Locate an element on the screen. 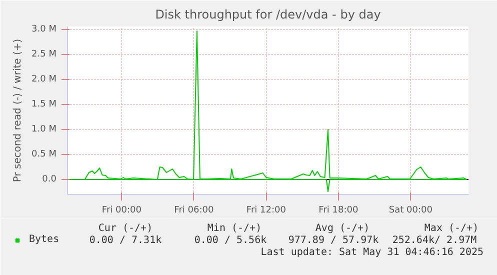 This screenshot has height=275, width=497. text: 977.89 / 57.97k is located at coordinates (333, 240).